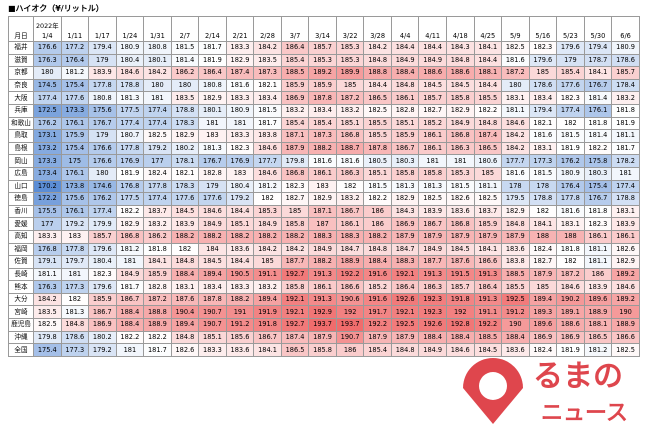 This screenshot has width=650, height=433. What do you see at coordinates (460, 299) in the screenshot?
I see `price-cell: 191.8` at bounding box center [460, 299].